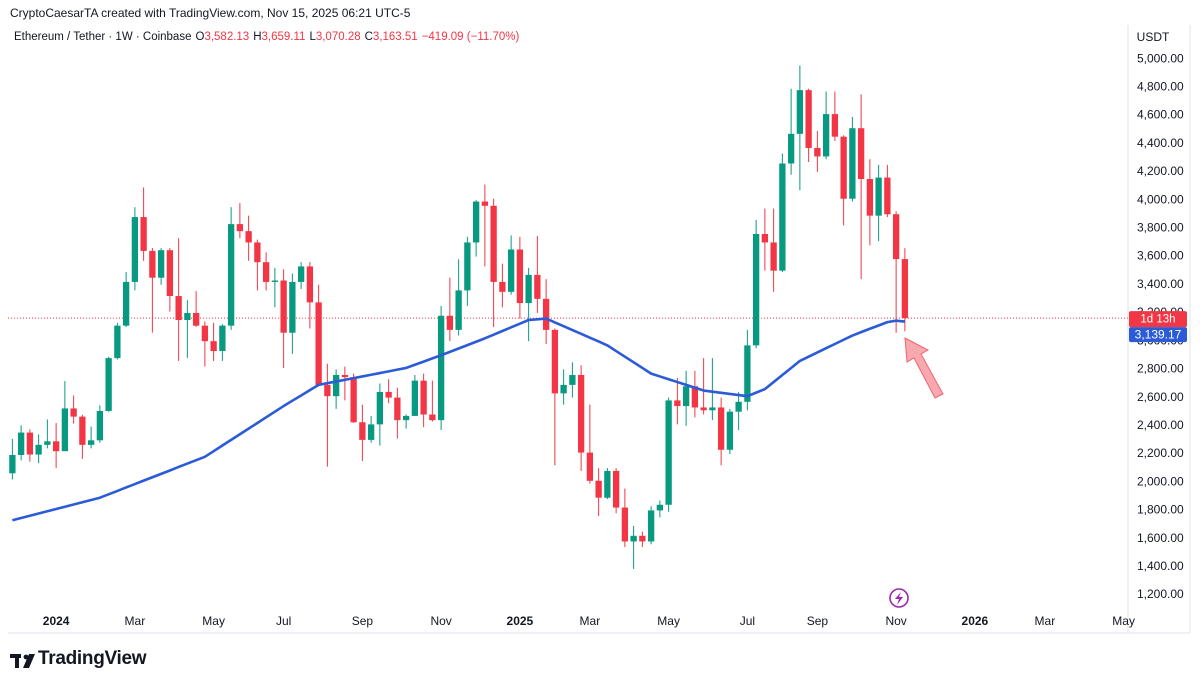 This screenshot has height=687, width=1200. I want to click on annotation-arrow, so click(924, 368).